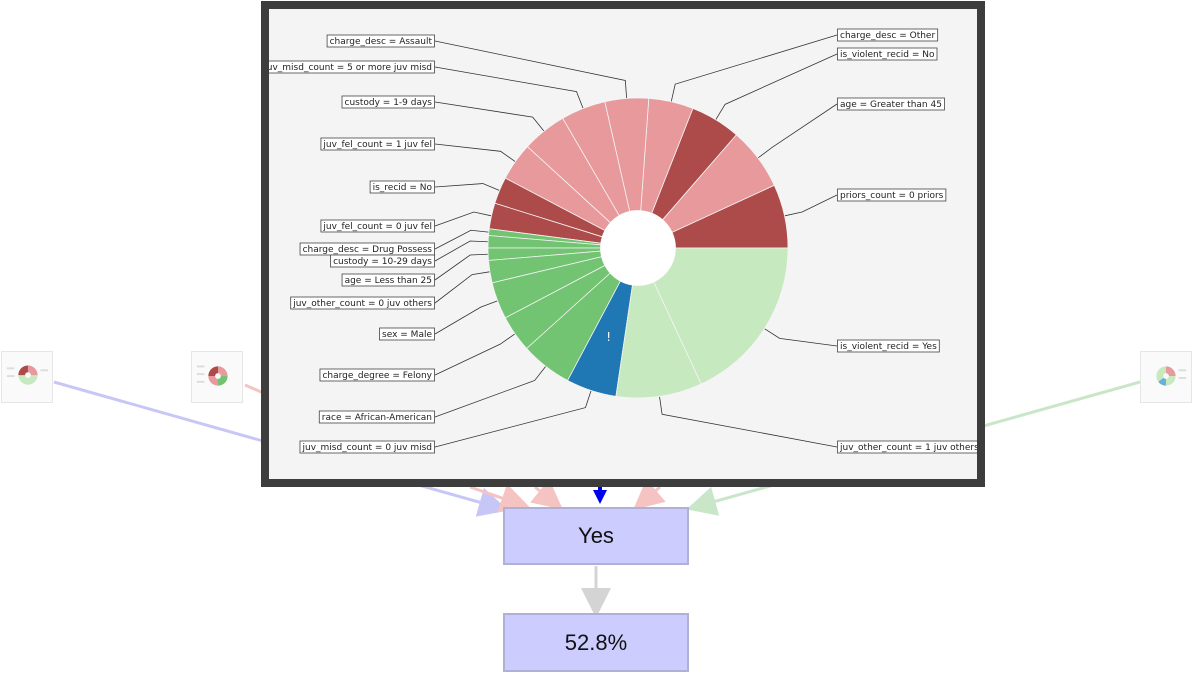  I want to click on thumbnail-node-center, so click(217, 377).